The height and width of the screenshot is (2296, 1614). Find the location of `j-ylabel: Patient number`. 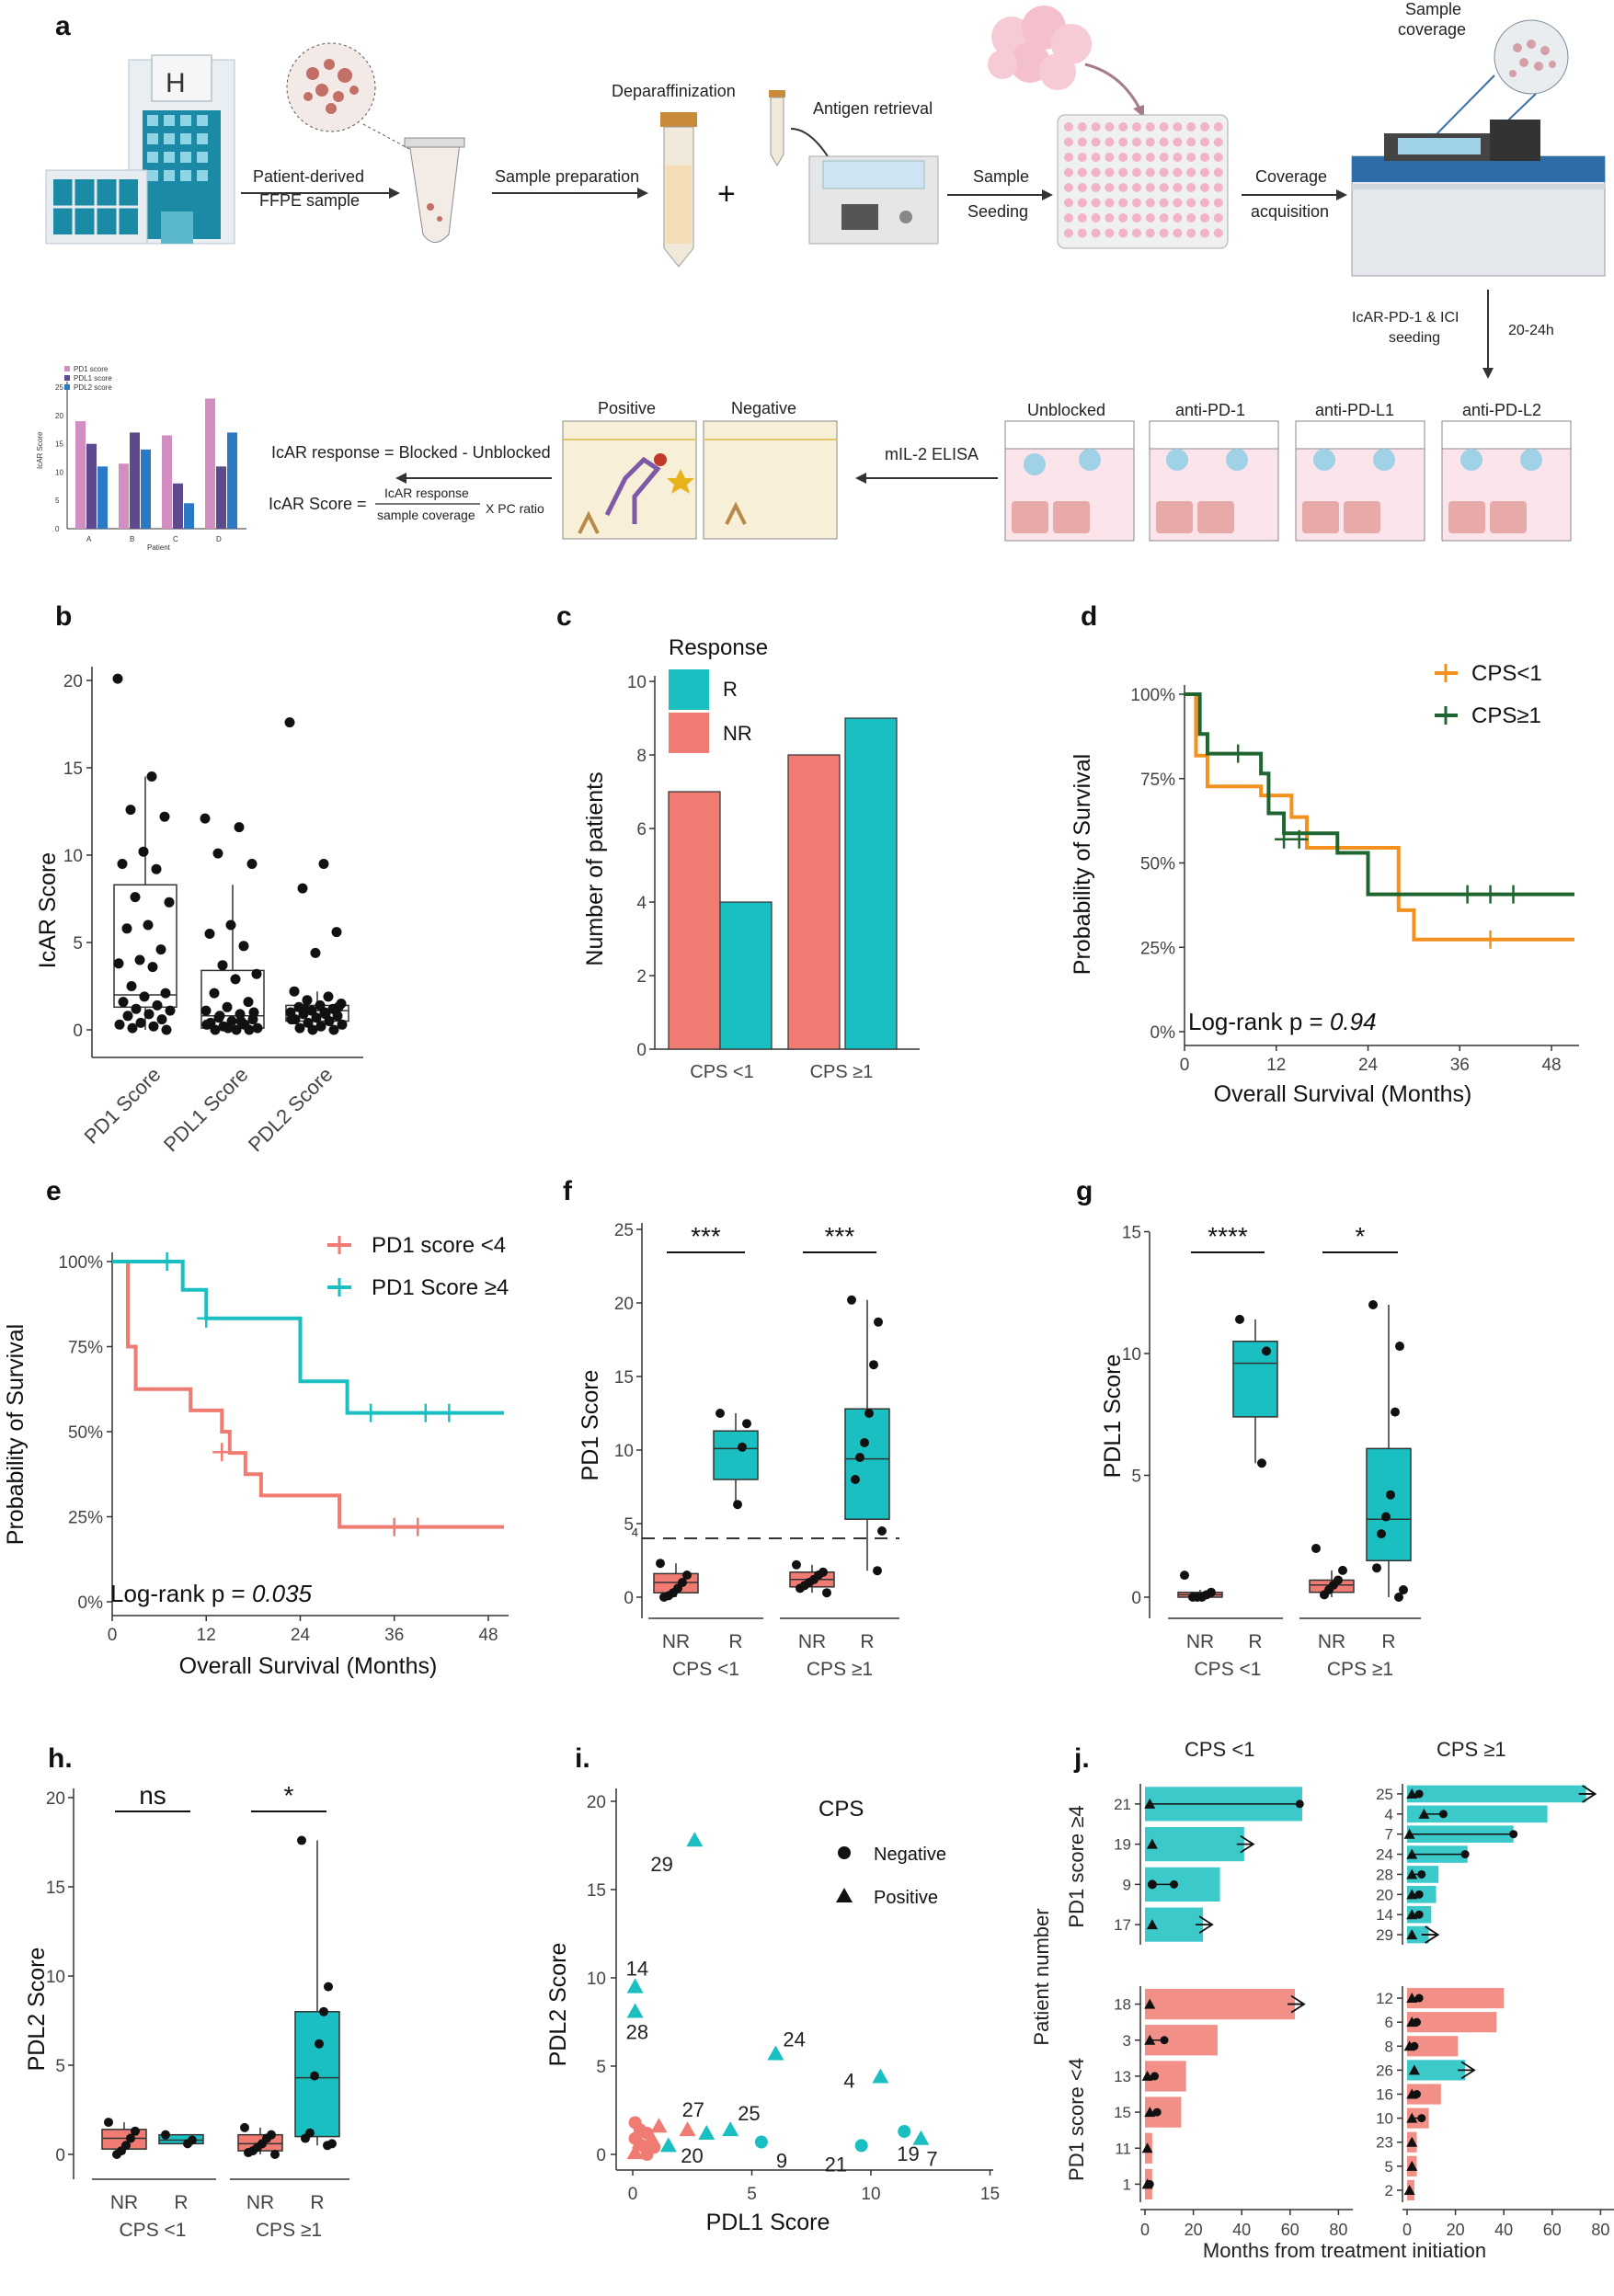

j-ylabel: Patient number is located at coordinates (1041, 1976).